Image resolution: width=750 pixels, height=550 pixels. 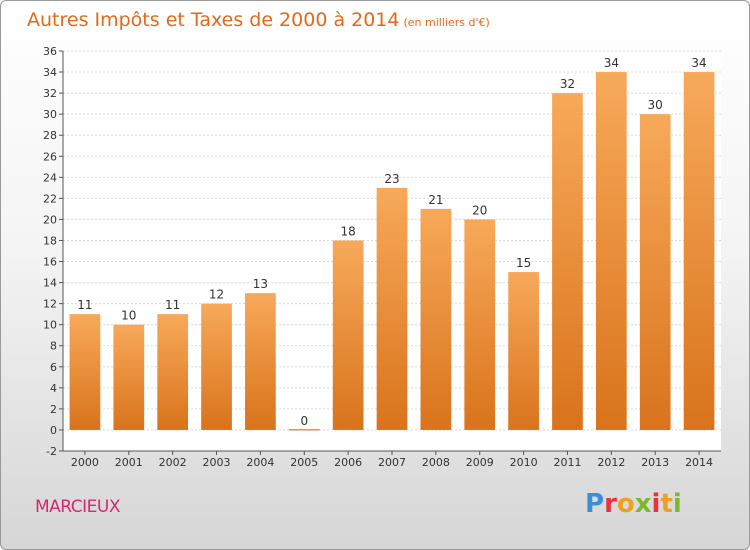 I want to click on bar-2002, so click(x=173, y=372).